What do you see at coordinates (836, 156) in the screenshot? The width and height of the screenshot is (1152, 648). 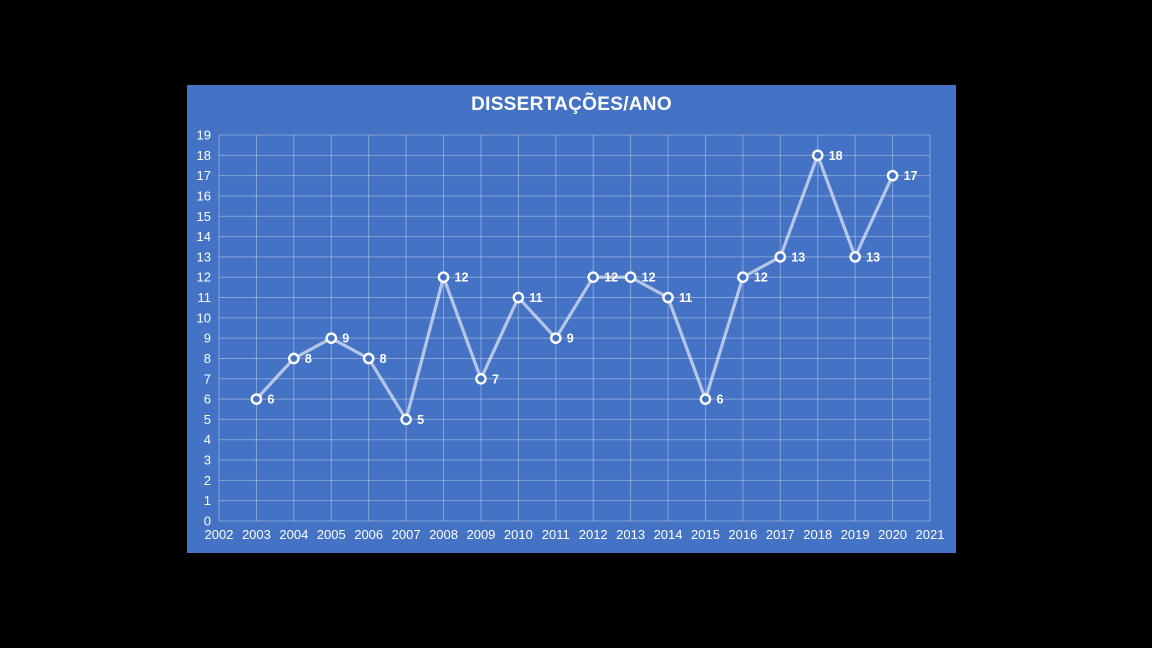 I see `data-point-label: 18` at bounding box center [836, 156].